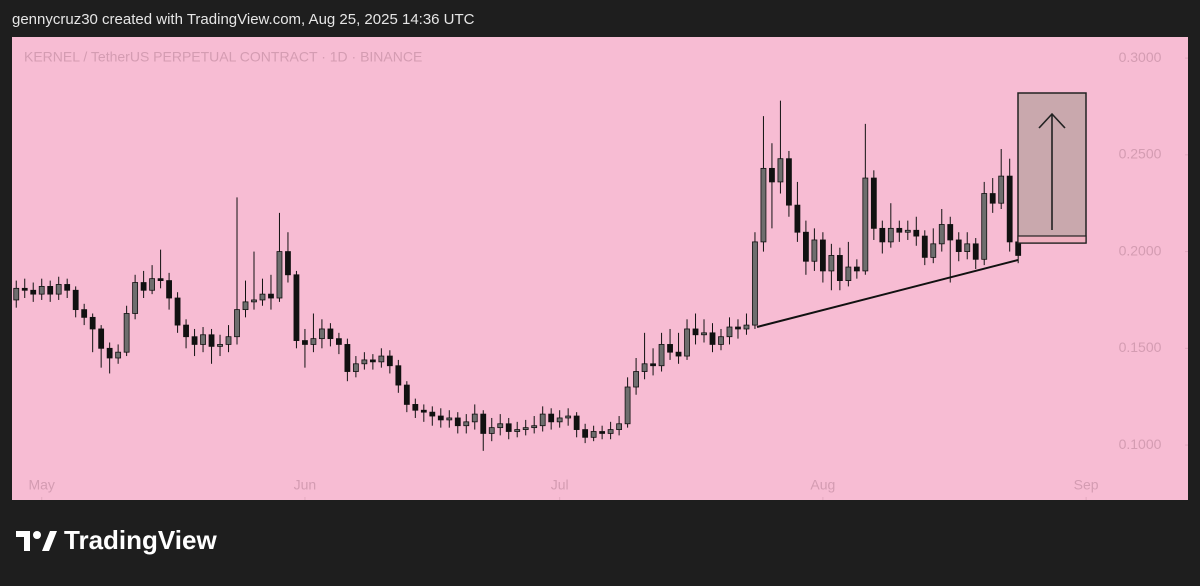  What do you see at coordinates (887, 293) in the screenshot?
I see `trend-line` at bounding box center [887, 293].